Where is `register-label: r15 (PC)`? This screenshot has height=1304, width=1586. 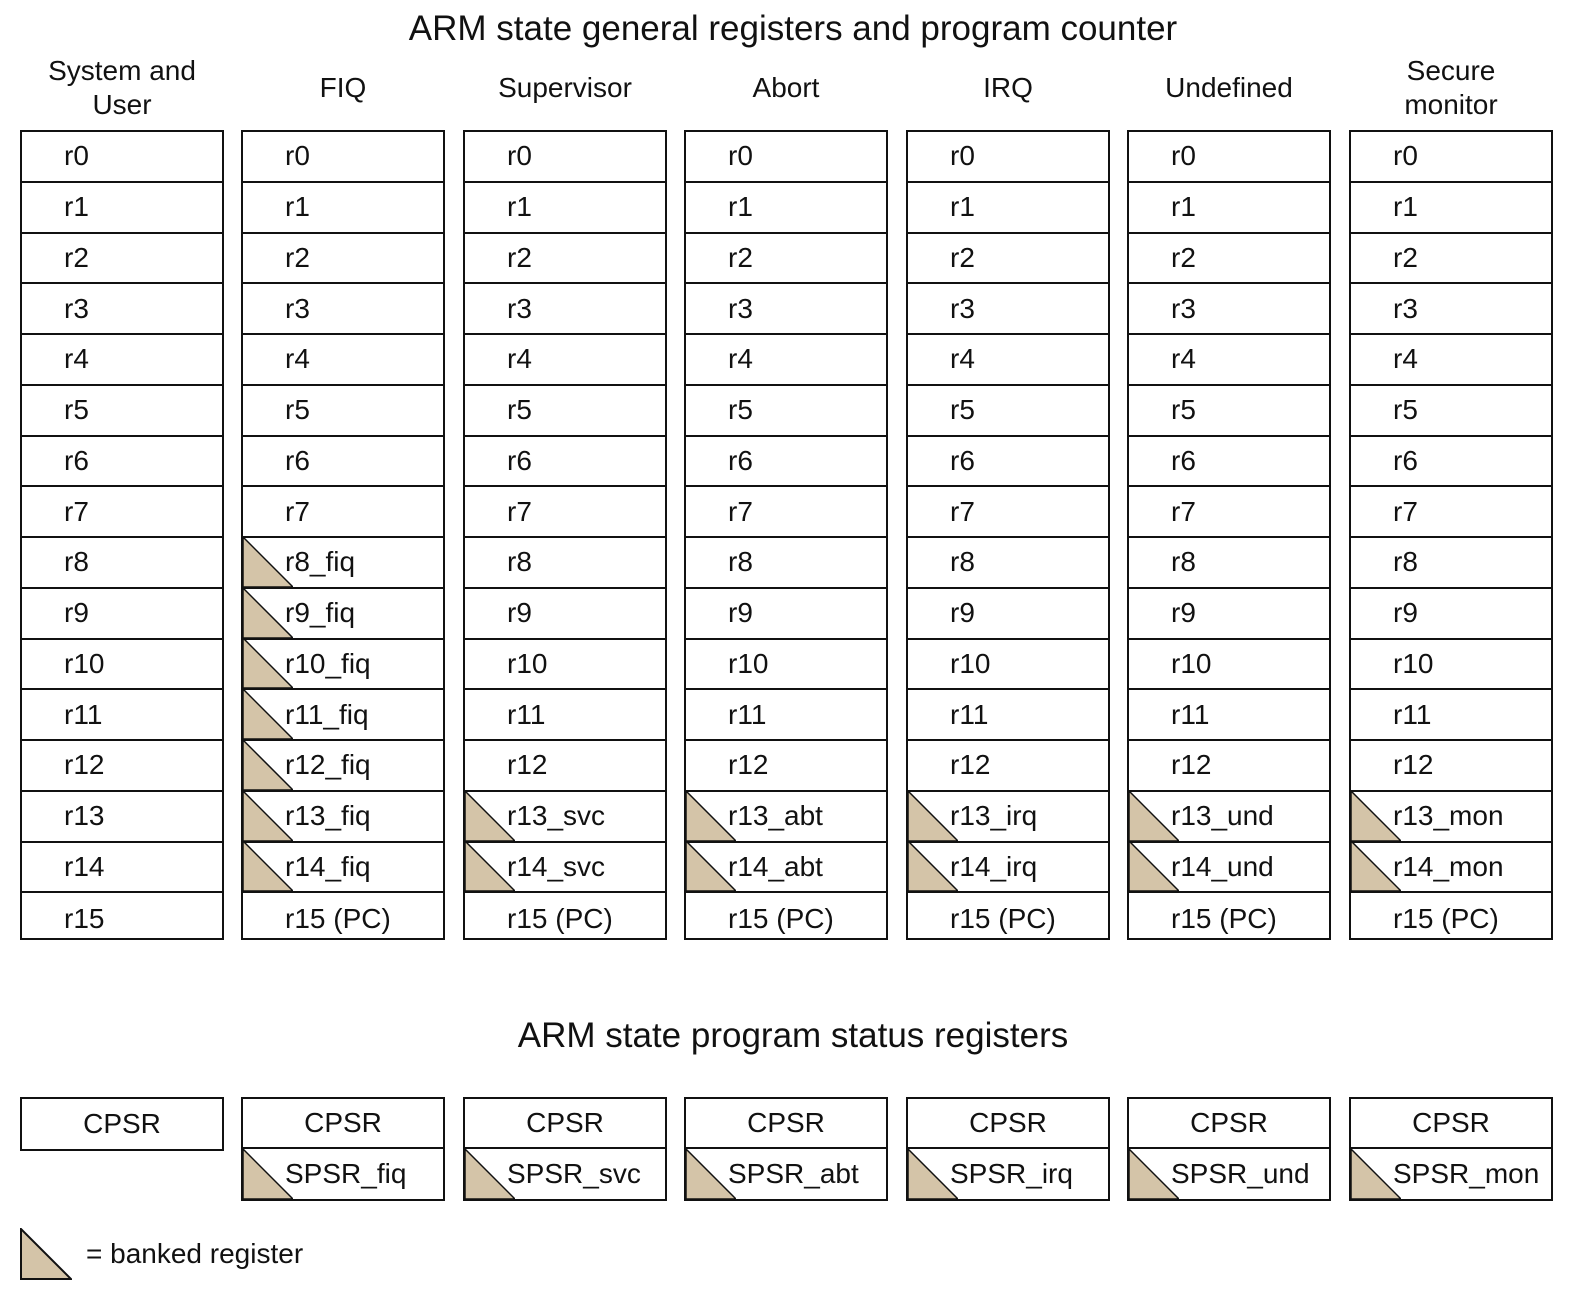
register-label: r15 (PC) is located at coordinates (1224, 918).